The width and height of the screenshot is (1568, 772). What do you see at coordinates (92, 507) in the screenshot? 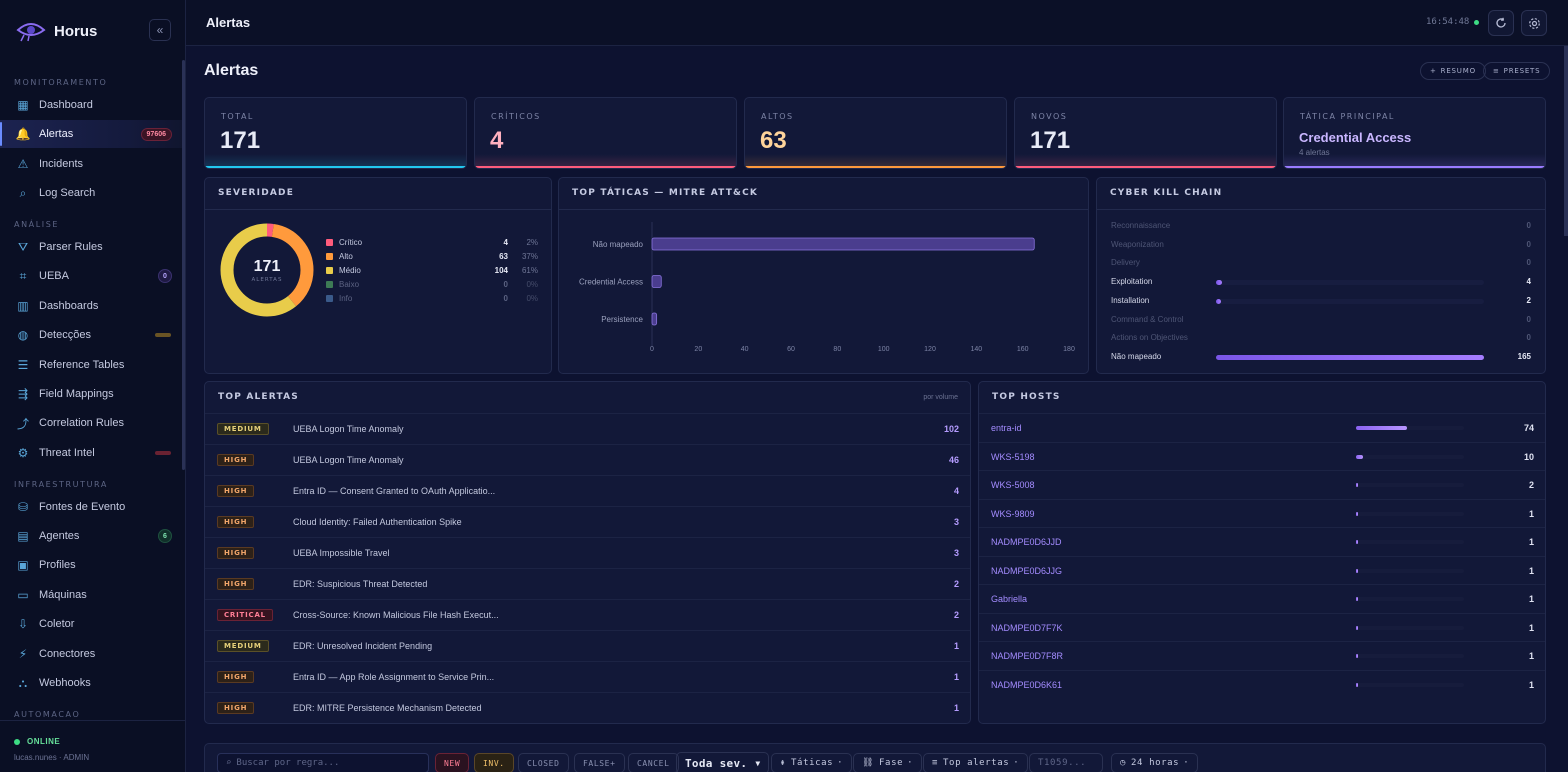
I see `sidebar-item-fontes-de-evento: ⛁ Fontes de Evento` at bounding box center [92, 507].